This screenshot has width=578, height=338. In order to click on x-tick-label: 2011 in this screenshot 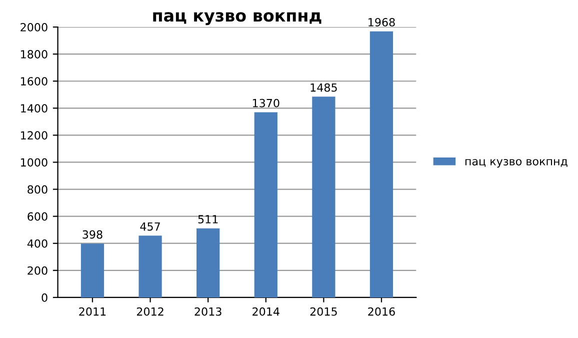, I will do `click(92, 311)`.